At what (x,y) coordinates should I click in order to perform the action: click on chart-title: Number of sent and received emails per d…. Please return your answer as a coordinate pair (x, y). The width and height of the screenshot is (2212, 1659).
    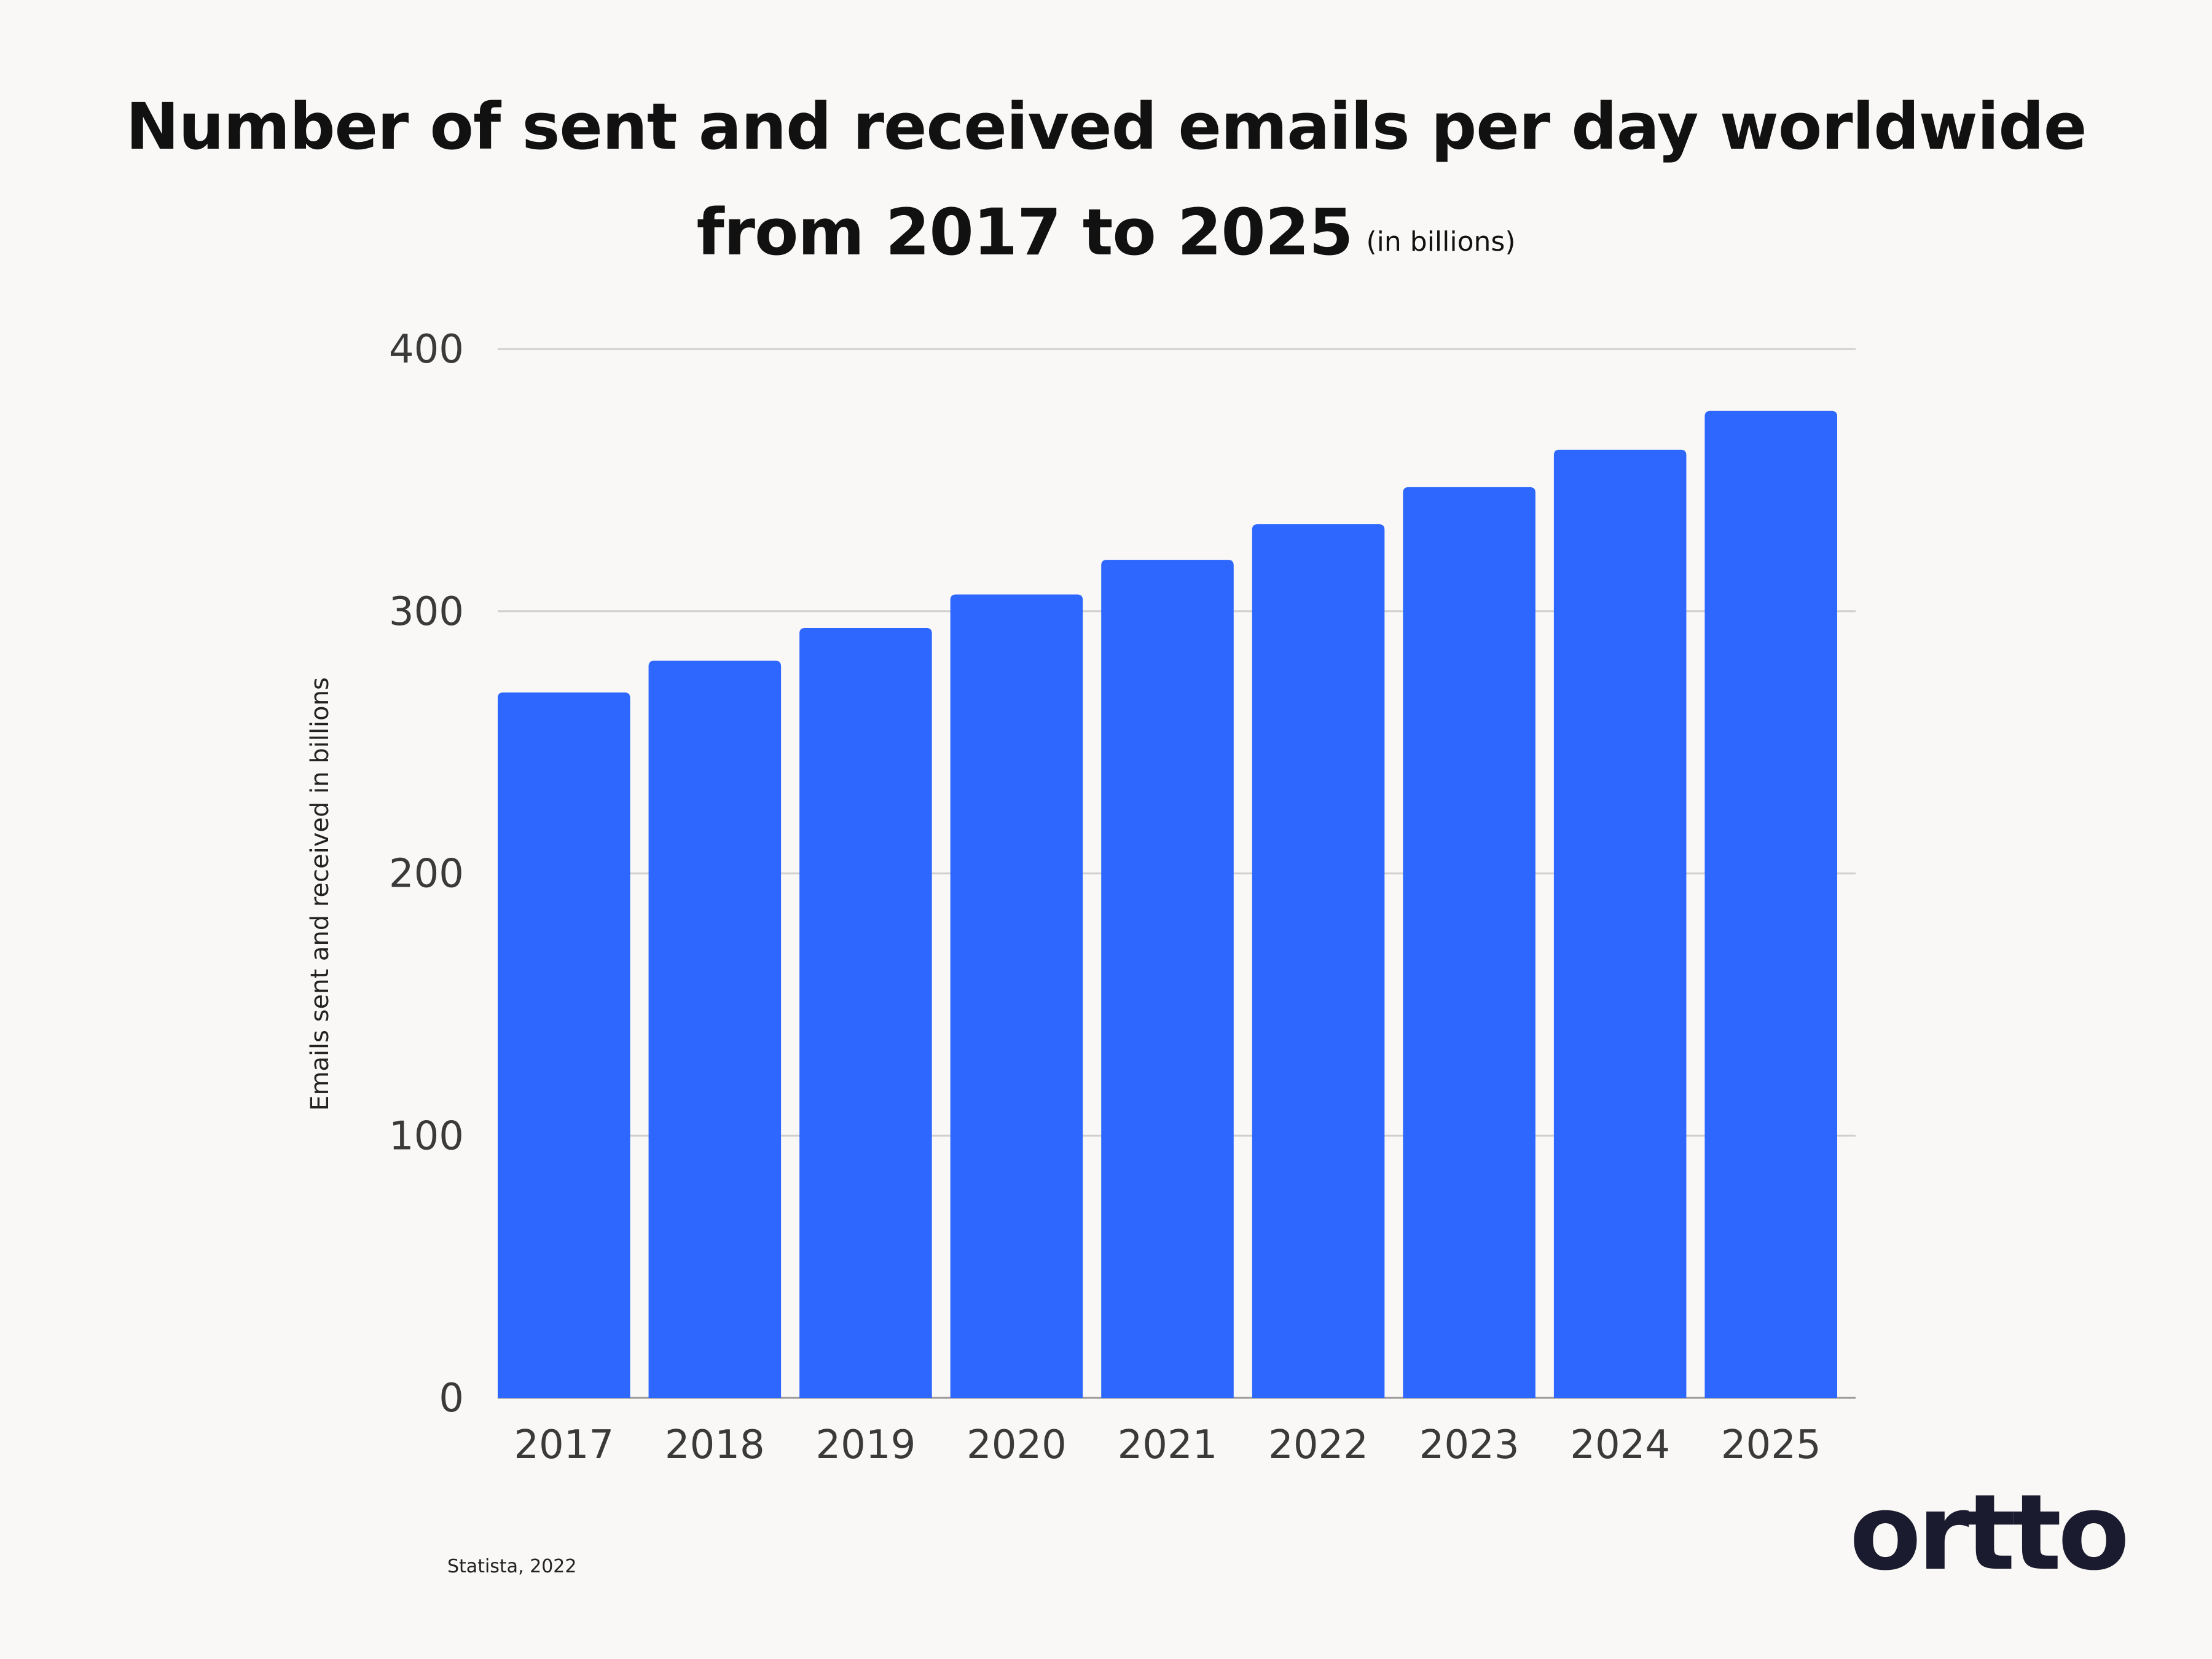
    Looking at the image, I should click on (1106, 184).